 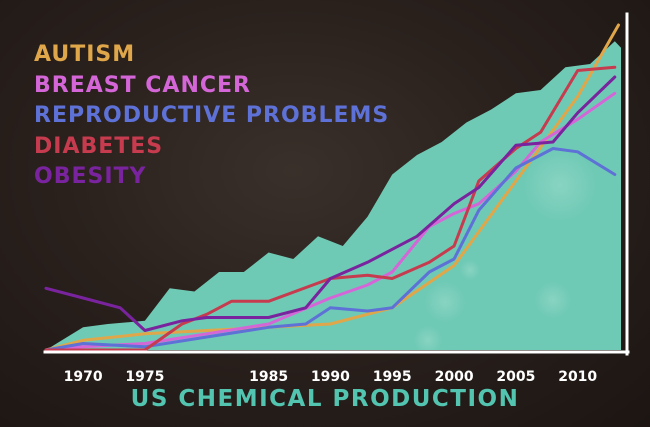 I want to click on x-tick-1975: 1975, so click(x=144, y=377).